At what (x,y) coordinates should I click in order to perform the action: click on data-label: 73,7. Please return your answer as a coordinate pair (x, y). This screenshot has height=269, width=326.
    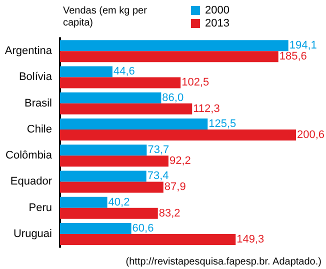
    Looking at the image, I should click on (159, 150).